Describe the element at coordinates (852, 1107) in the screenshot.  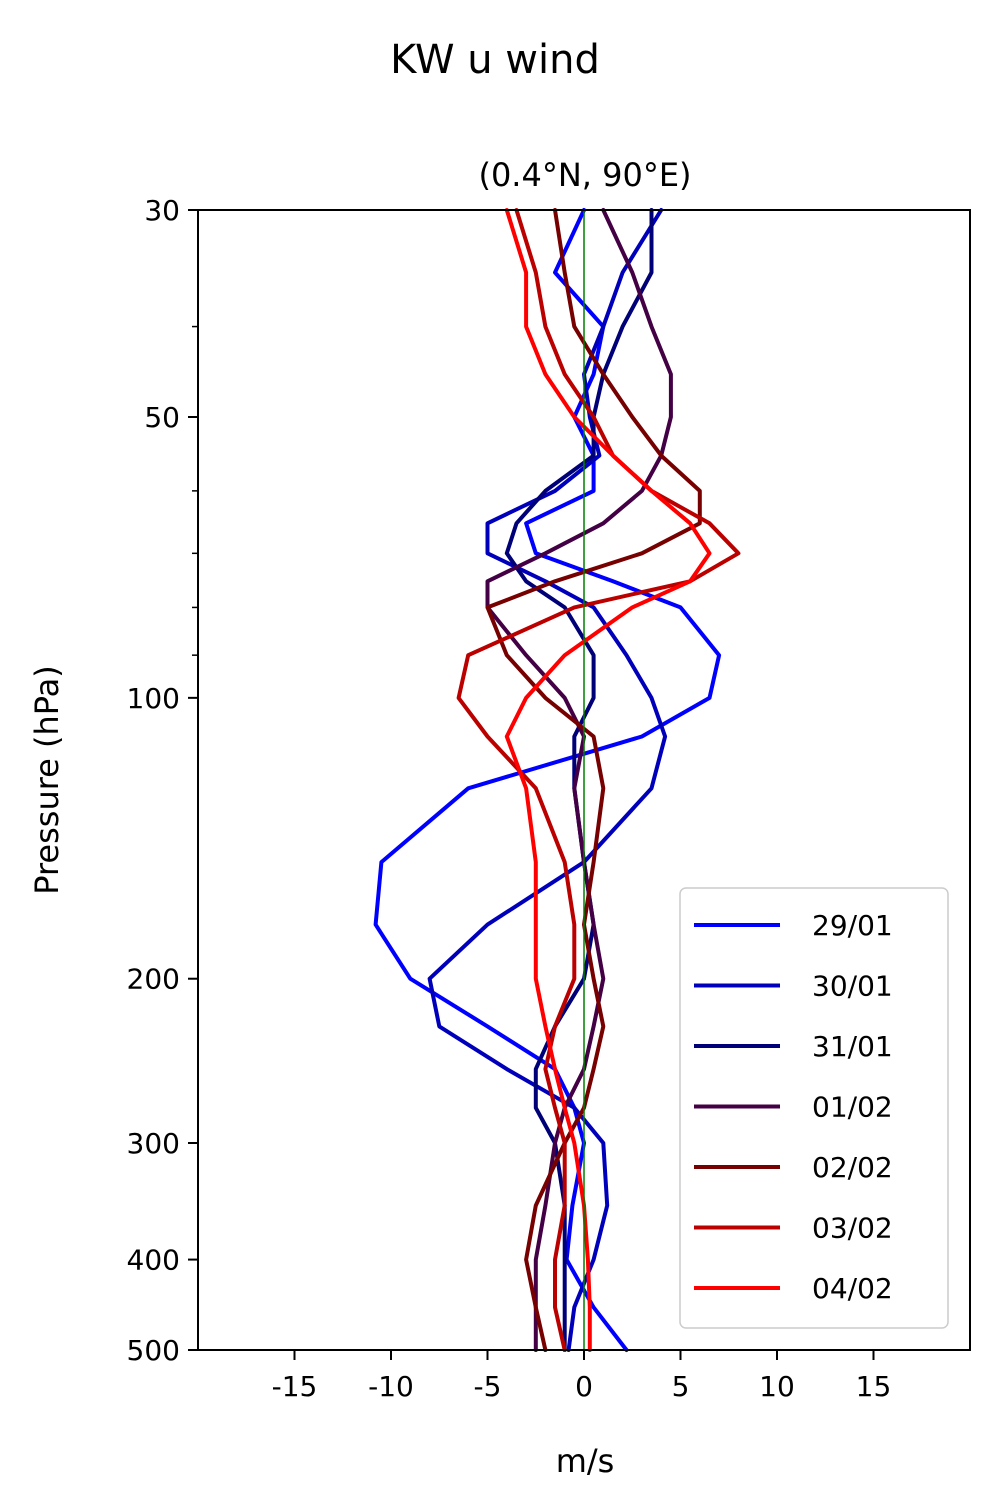
I see `legend-label-4: 01/02` at that location.